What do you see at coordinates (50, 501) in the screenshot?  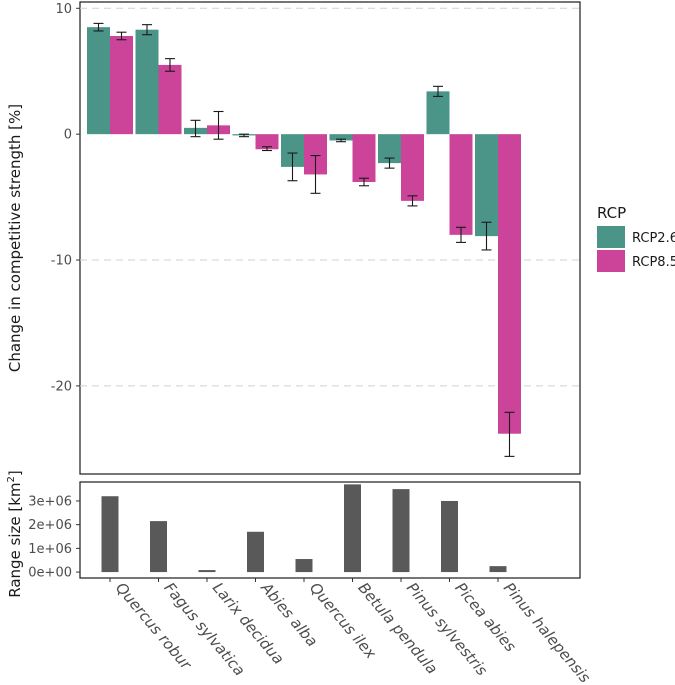 I see `range-y-tick-label: 3e+06` at bounding box center [50, 501].